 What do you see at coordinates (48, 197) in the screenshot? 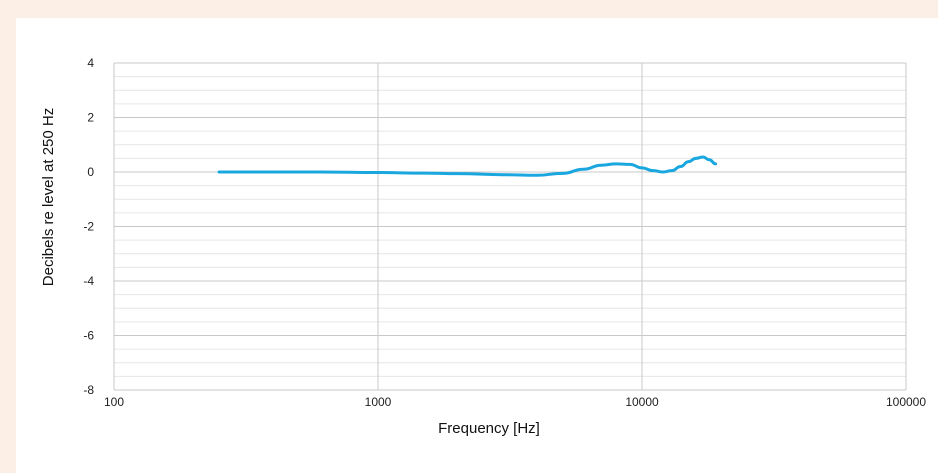
I see `y-axis-label: Decibels re level at 250 Hz` at bounding box center [48, 197].